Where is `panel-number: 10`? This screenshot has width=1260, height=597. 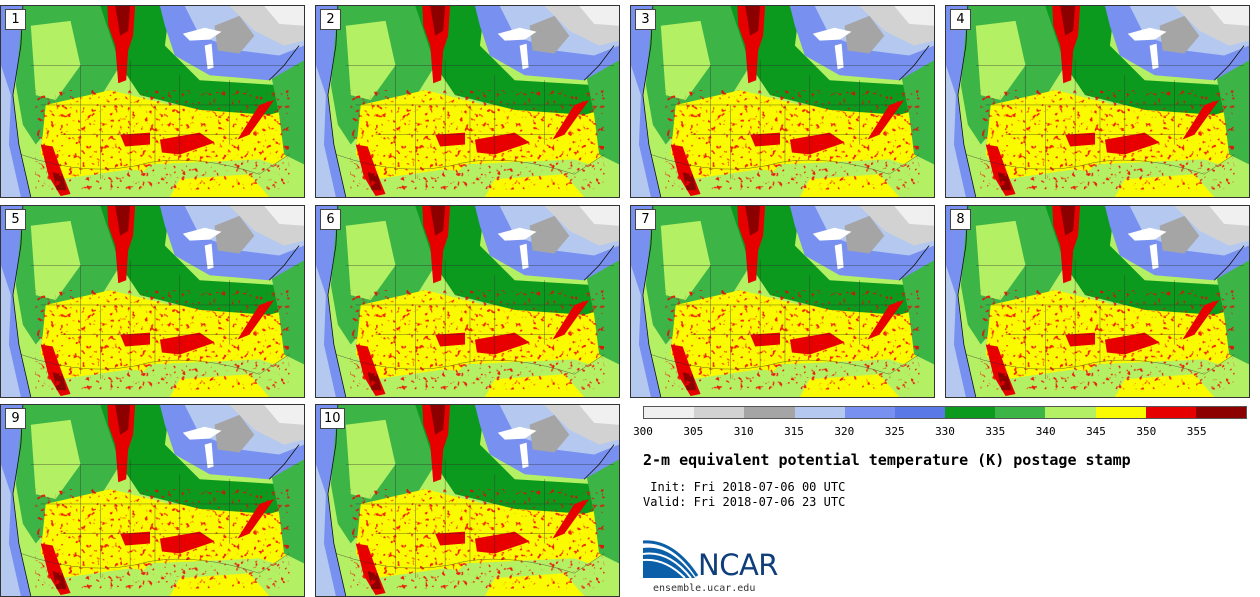 panel-number: 10 is located at coordinates (332, 418).